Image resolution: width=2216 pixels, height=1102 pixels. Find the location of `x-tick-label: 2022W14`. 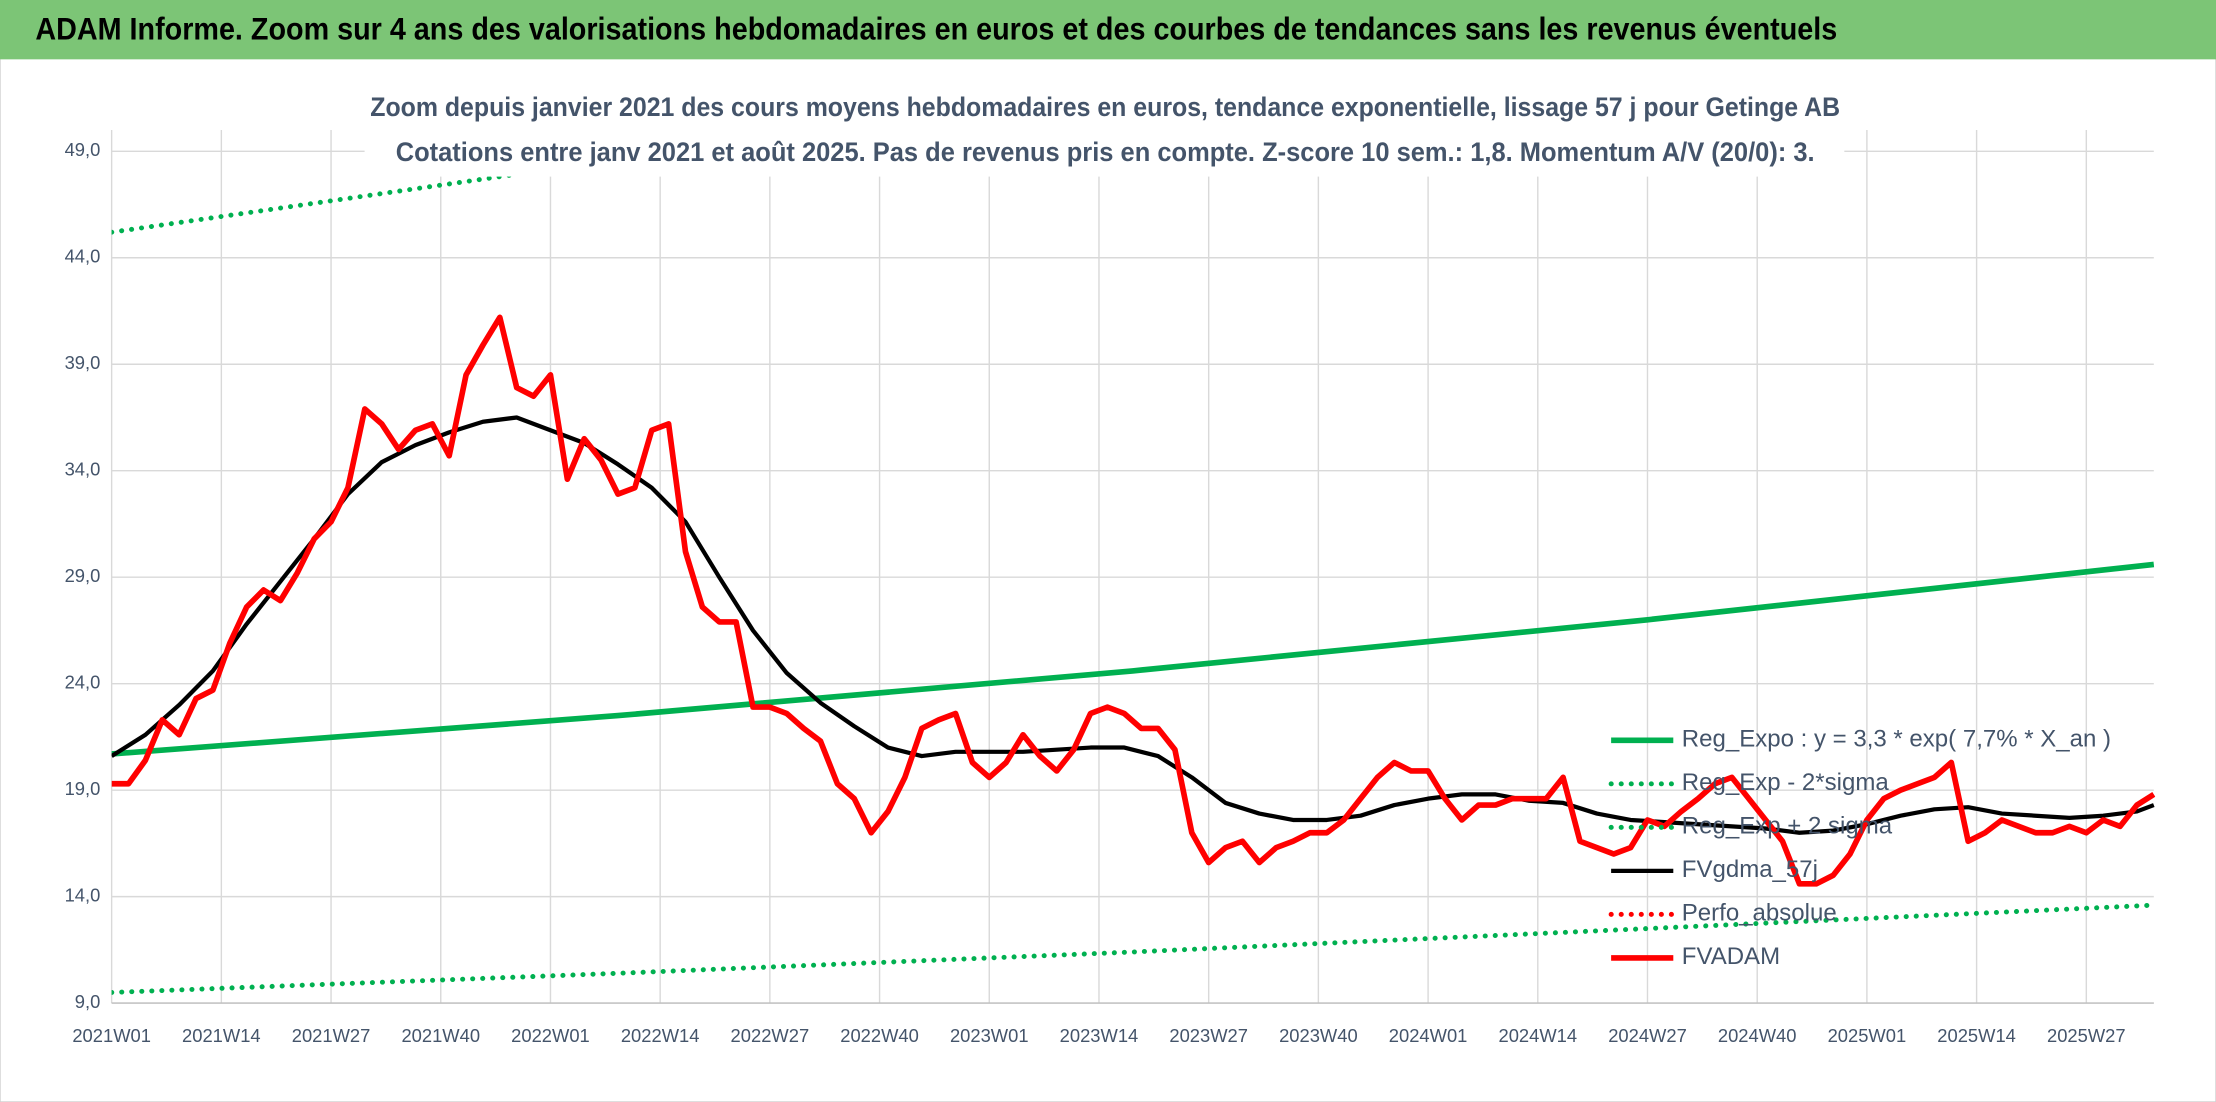

x-tick-label: 2022W14 is located at coordinates (660, 1035).